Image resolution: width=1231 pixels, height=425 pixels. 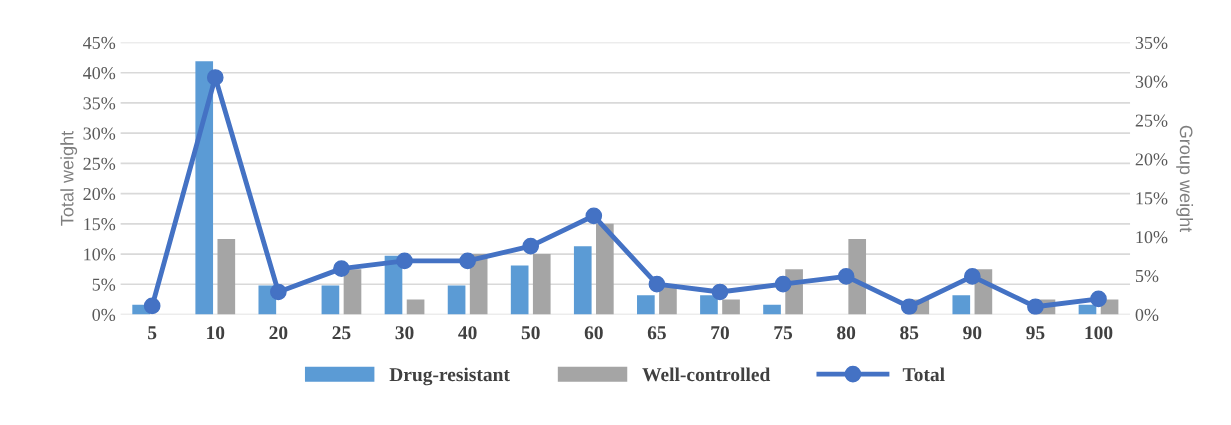 I want to click on x-tick-label: 65, so click(x=656, y=333).